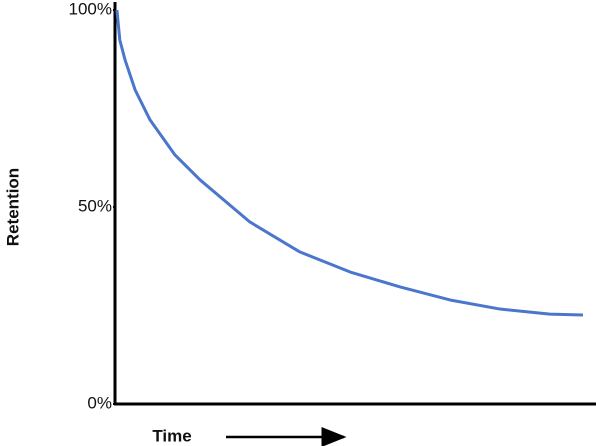  I want to click on y-tick-label: 0%, so click(99, 402).